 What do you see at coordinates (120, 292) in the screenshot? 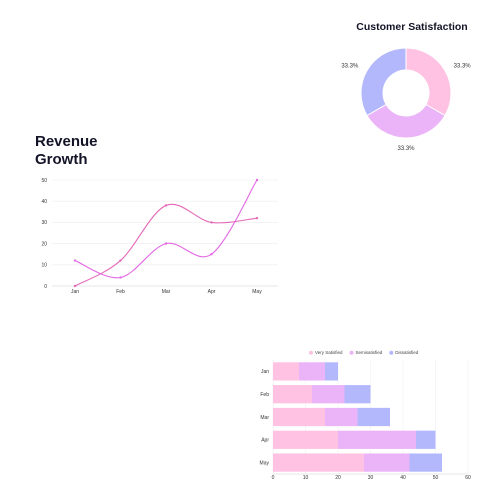
I see `line-x-tick-label: Feb` at bounding box center [120, 292].